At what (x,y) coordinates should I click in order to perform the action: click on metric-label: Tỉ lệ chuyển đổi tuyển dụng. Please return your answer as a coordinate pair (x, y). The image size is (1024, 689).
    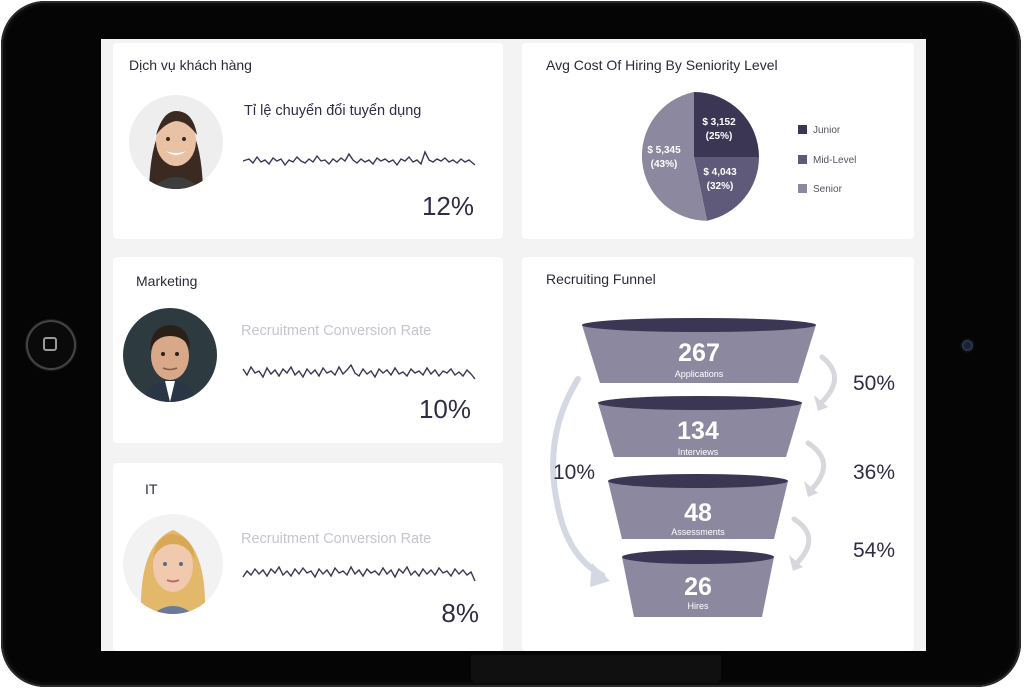
    Looking at the image, I should click on (333, 111).